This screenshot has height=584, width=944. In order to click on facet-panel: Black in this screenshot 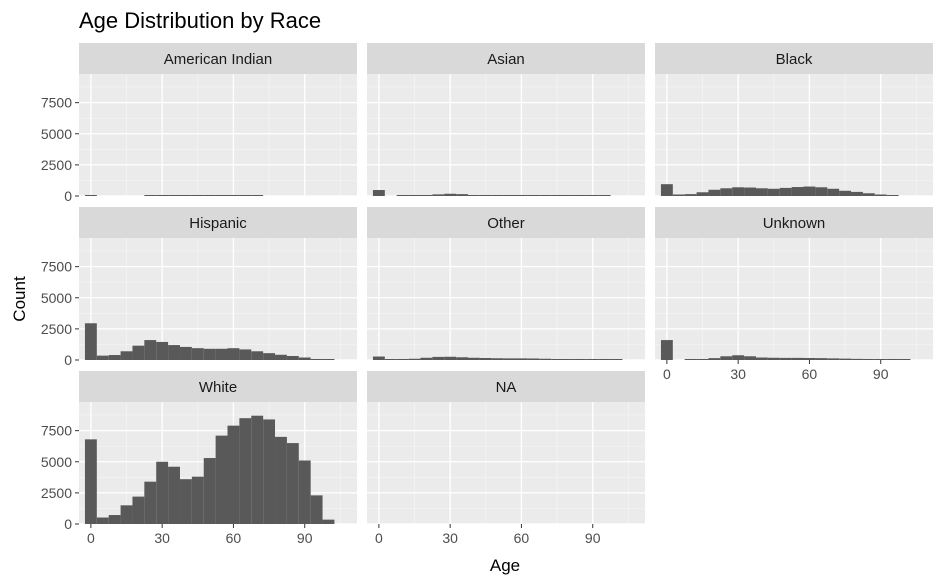, I will do `click(794, 120)`.